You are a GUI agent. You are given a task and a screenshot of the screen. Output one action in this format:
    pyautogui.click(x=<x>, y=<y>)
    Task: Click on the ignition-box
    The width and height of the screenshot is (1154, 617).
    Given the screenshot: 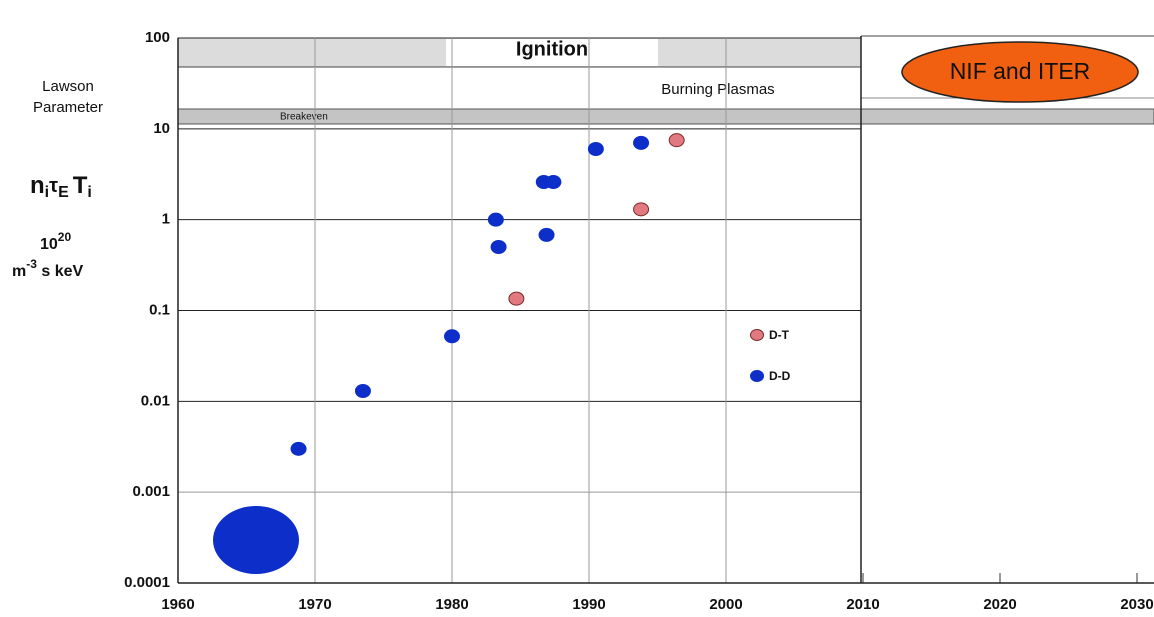 What is the action you would take?
    pyautogui.click(x=552, y=52)
    